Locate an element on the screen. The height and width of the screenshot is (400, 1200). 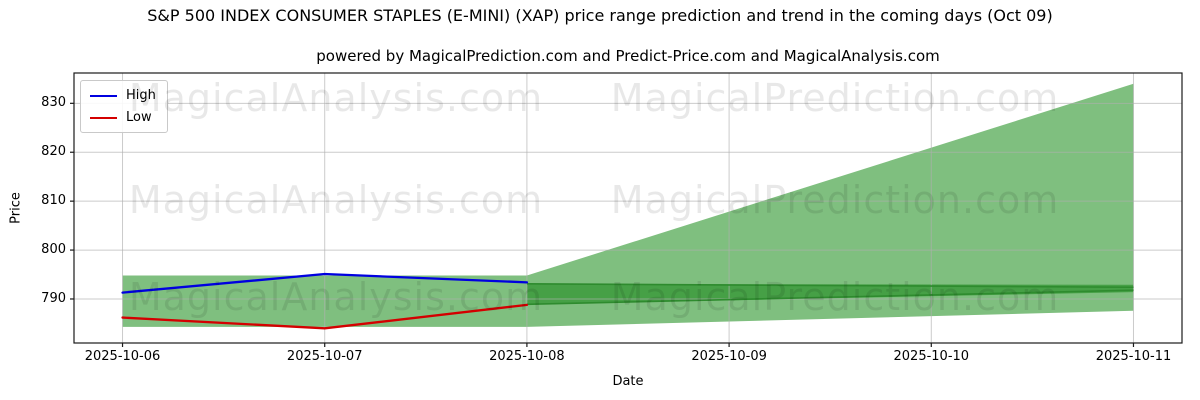
low-line is located at coordinates (325, 316).